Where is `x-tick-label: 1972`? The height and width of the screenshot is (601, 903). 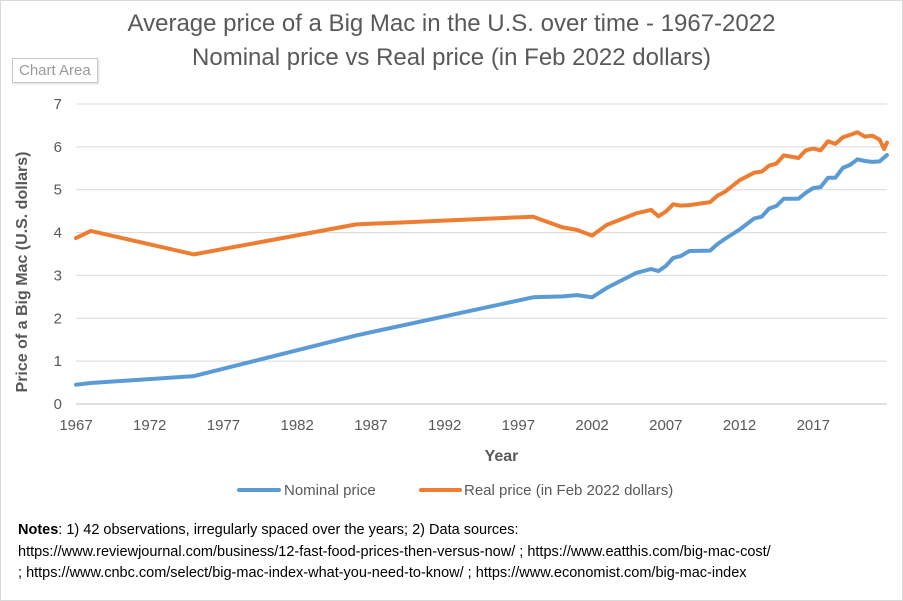 x-tick-label: 1972 is located at coordinates (149, 425).